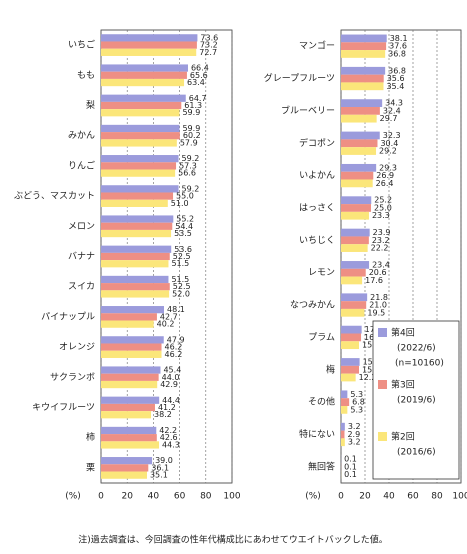 This screenshot has height=554, width=467. What do you see at coordinates (77, 347) in the screenshot?
I see `category-label: オレンジ` at bounding box center [77, 347].